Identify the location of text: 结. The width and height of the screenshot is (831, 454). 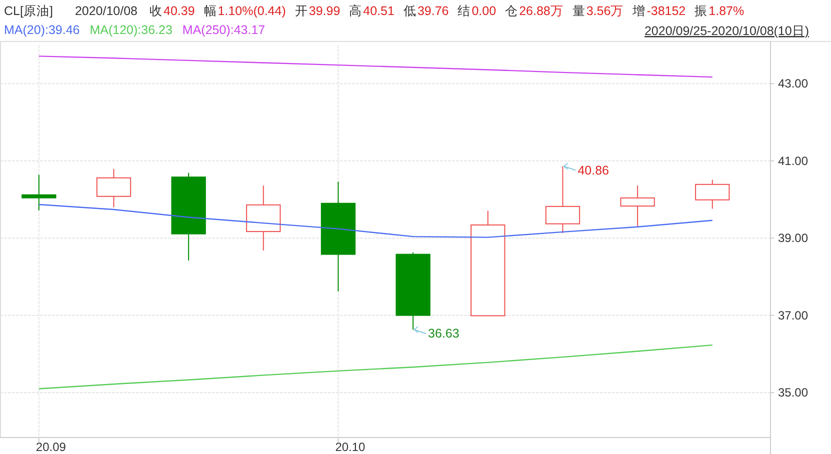
(464, 11).